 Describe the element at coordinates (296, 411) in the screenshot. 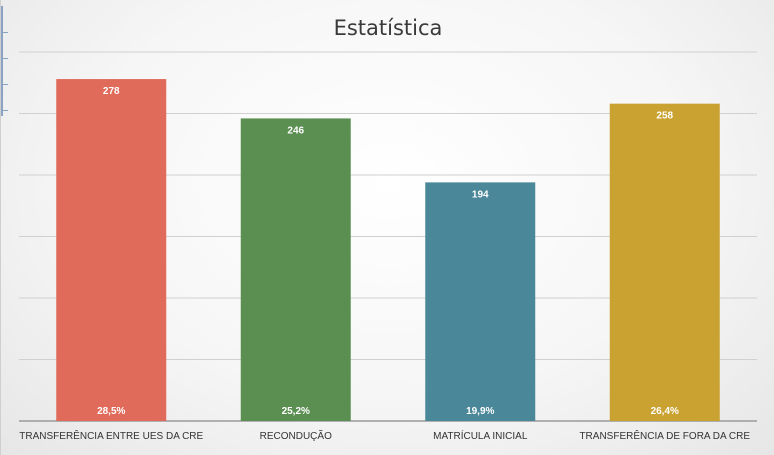

I see `data-label-percent: 25,2%` at that location.